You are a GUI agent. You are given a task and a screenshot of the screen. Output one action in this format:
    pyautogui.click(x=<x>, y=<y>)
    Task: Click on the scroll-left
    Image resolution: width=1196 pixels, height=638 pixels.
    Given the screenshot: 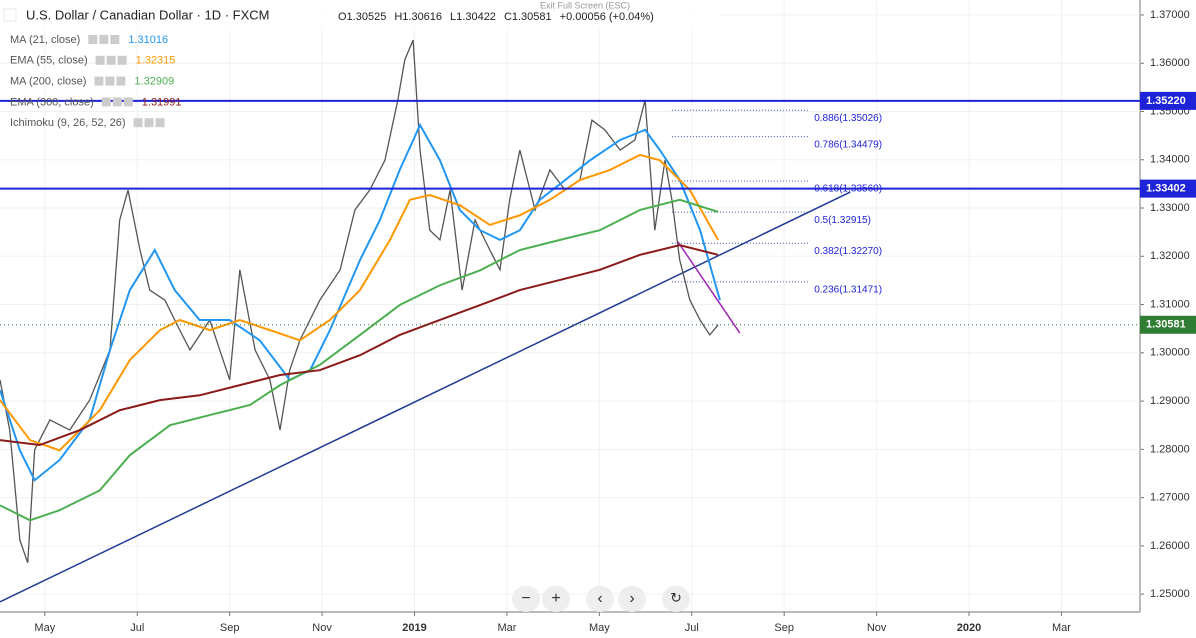 What is the action you would take?
    pyautogui.click(x=600, y=599)
    